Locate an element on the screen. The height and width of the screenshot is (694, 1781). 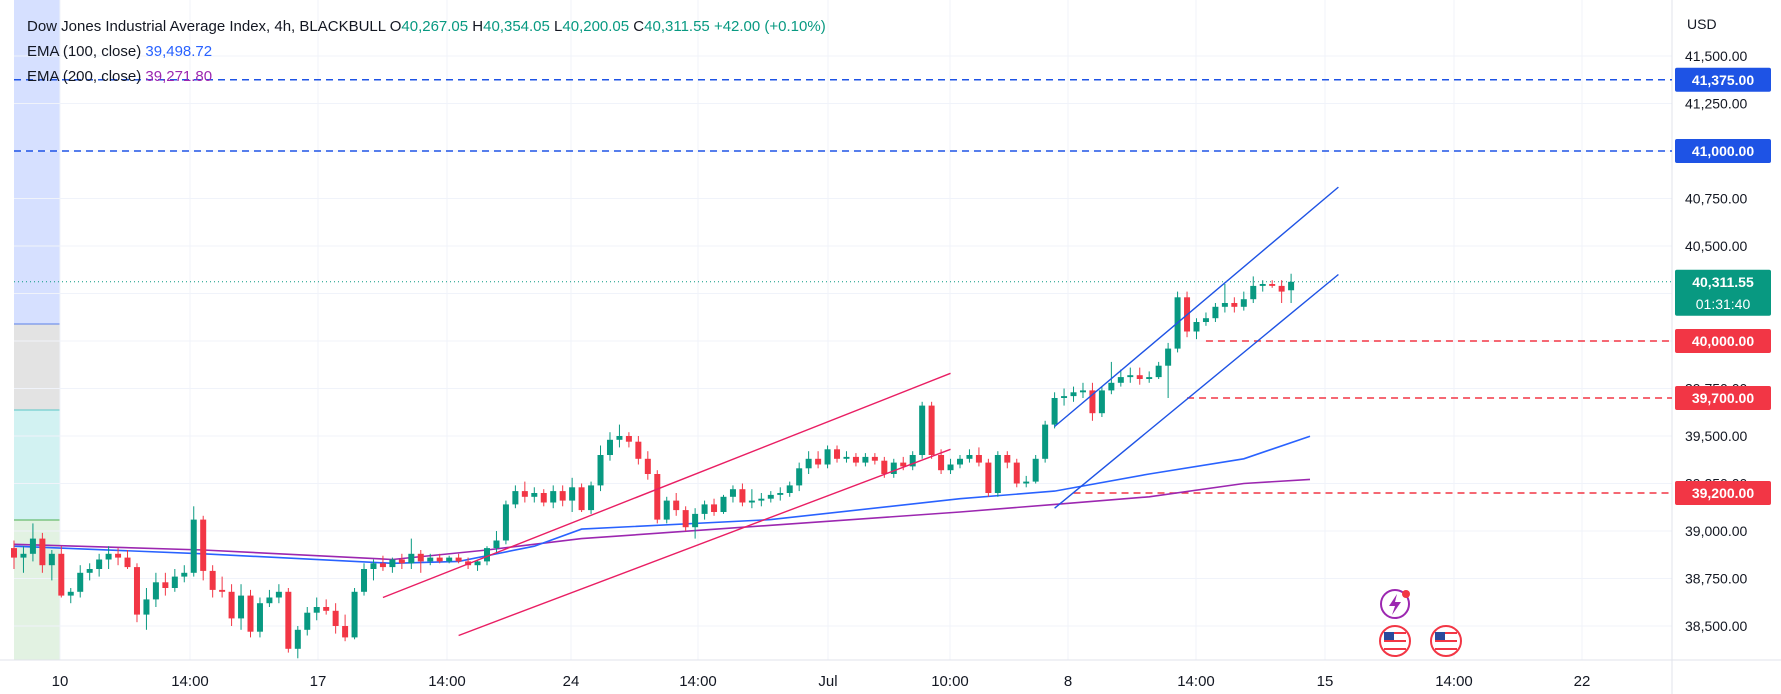
y-tick-label: 41,500.00 is located at coordinates (1716, 56).